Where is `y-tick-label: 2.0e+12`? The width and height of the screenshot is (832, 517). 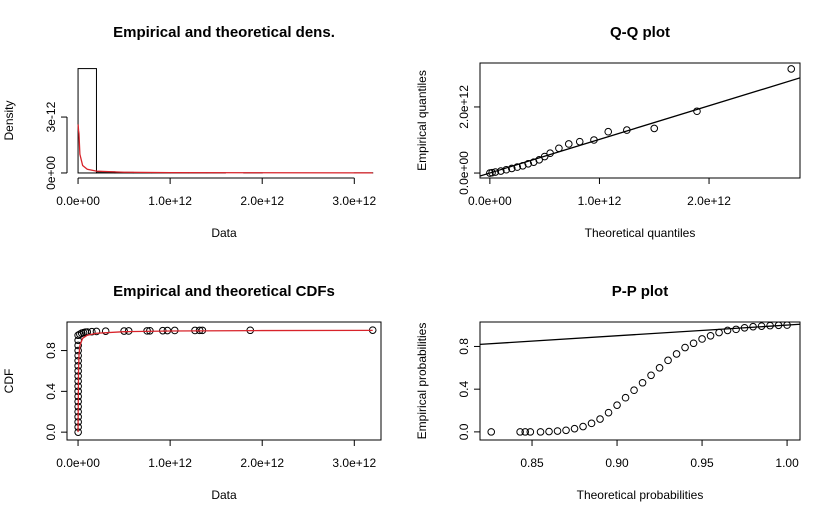 y-tick-label: 2.0e+12 is located at coordinates (464, 107).